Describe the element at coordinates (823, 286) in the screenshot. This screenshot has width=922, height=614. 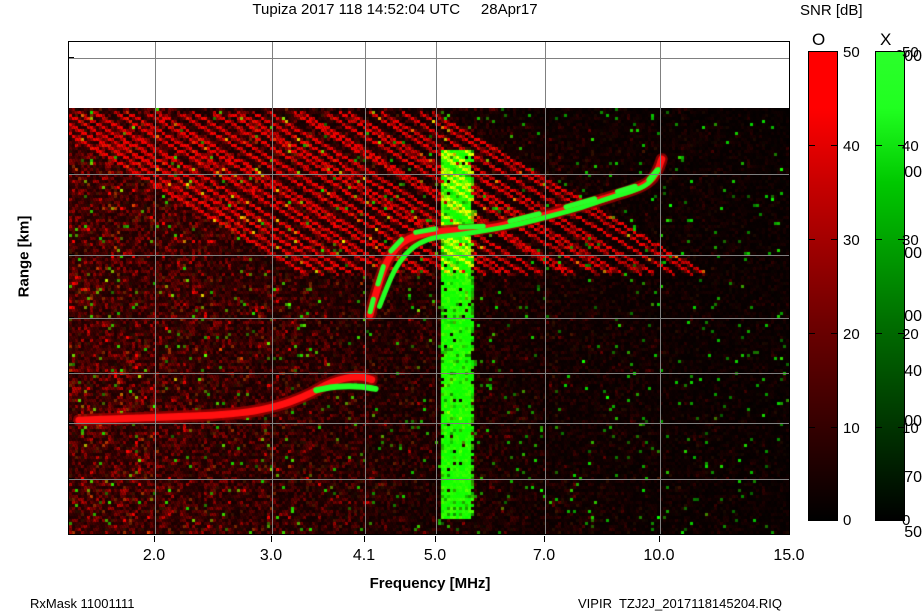
I see `colorbar-o-gradient` at that location.